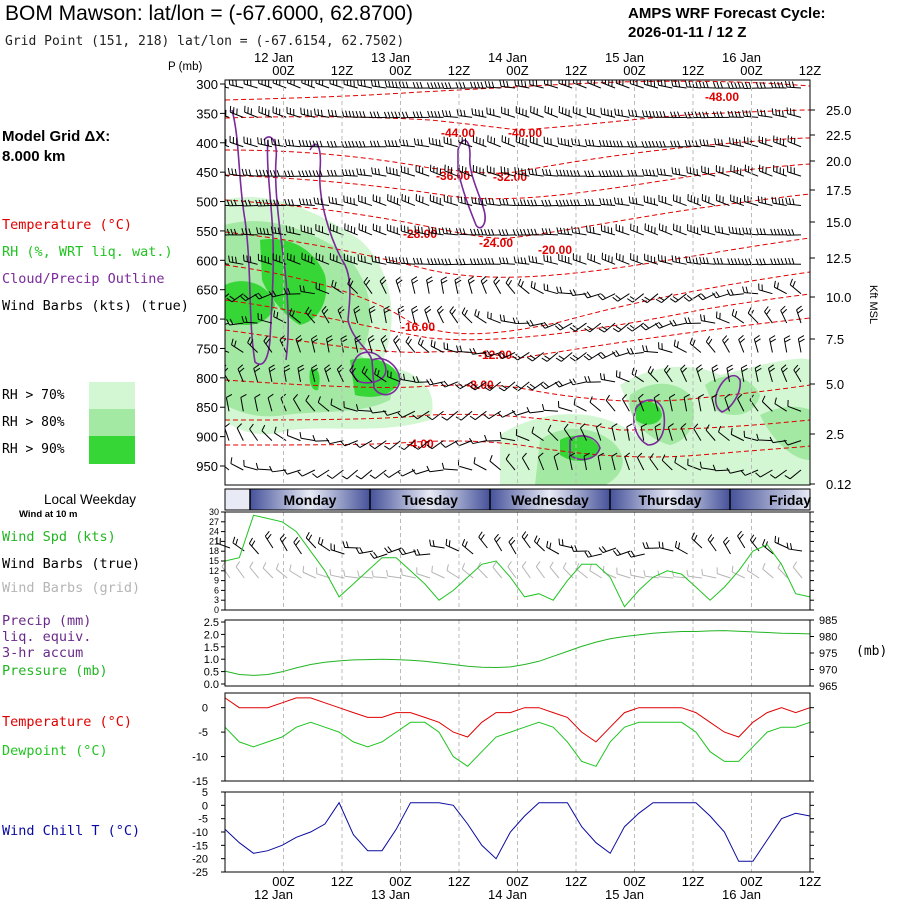 The height and width of the screenshot is (900, 900). I want to click on legend-rh70-label: RH > 70%, so click(33, 395).